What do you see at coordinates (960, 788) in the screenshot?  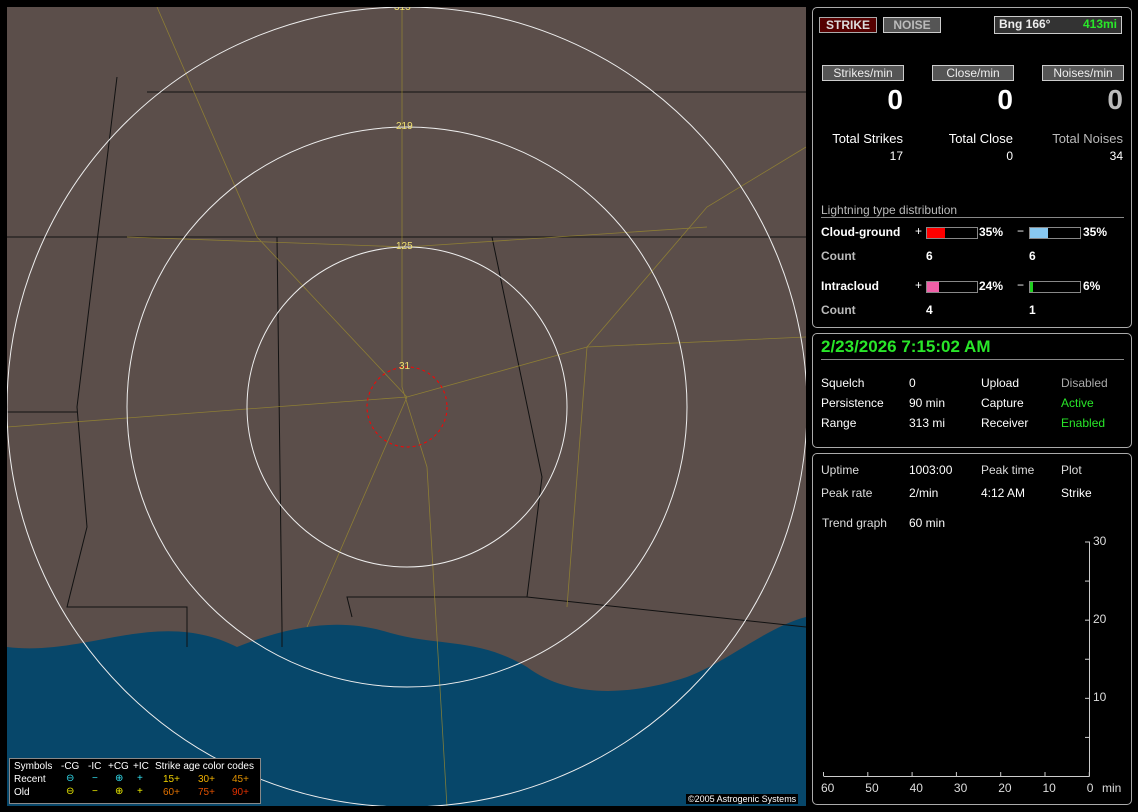 I see `x-tick-label: 30` at bounding box center [960, 788].